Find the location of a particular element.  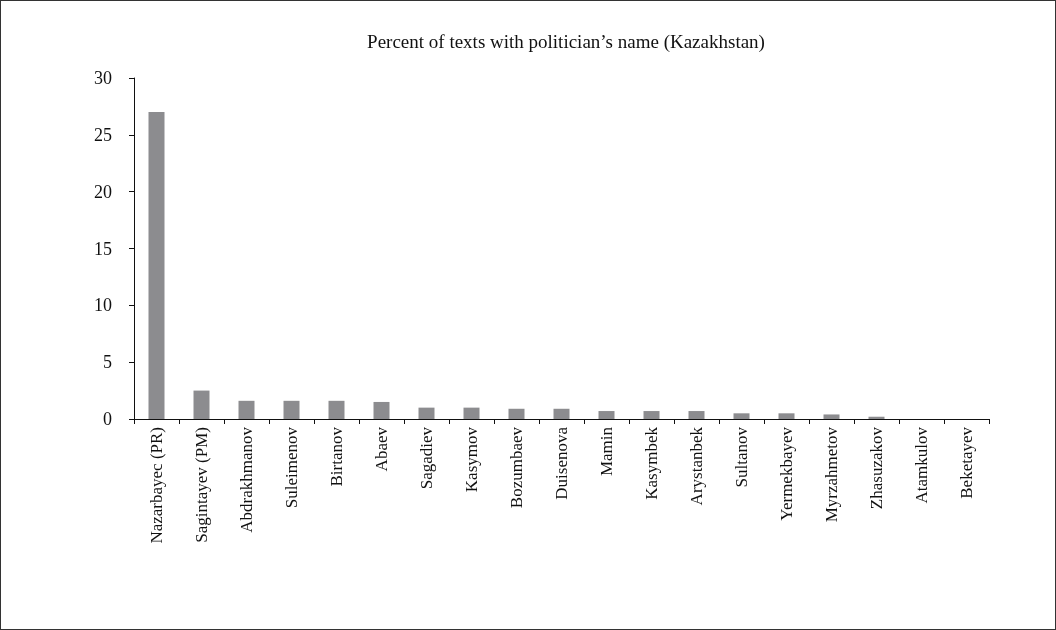

x-tick-label: Yermekbayev is located at coordinates (786, 473).